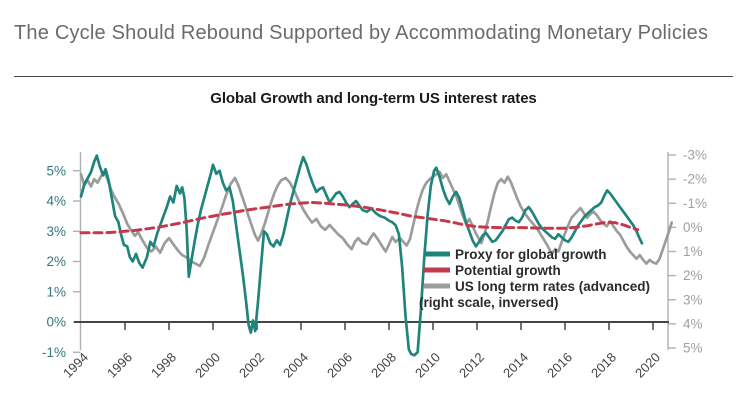 This screenshot has height=412, width=747. Describe the element at coordinates (693, 251) in the screenshot. I see `right-axis-label: 1%` at that location.